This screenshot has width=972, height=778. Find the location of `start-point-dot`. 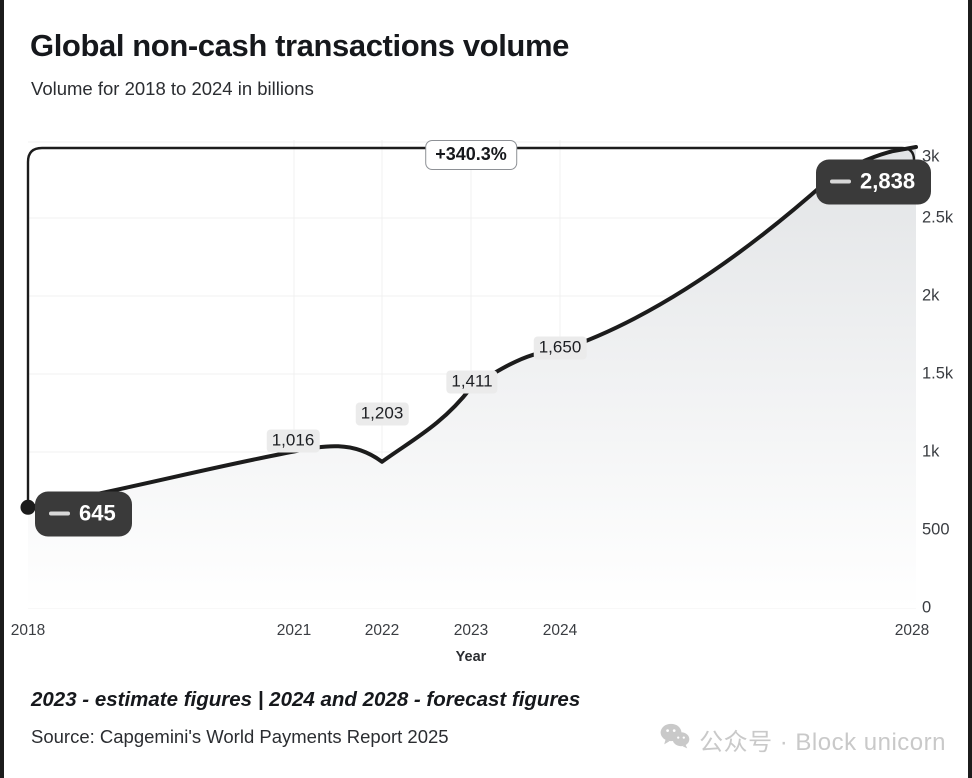

start-point-dot is located at coordinates (28, 507).